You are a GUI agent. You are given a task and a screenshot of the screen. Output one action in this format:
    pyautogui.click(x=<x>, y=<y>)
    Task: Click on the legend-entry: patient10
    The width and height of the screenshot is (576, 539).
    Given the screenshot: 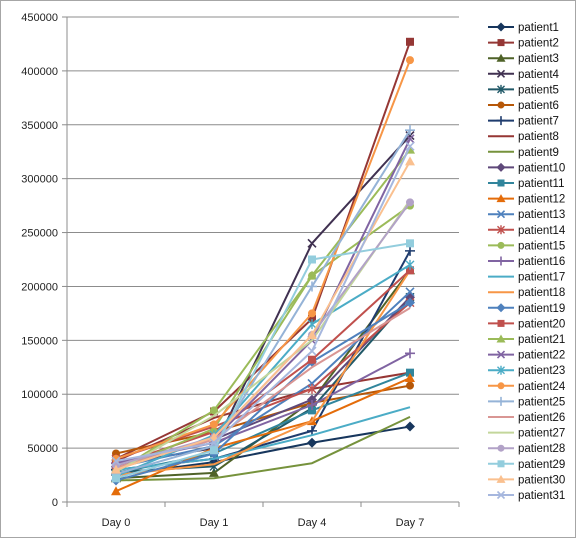 What is the action you would take?
    pyautogui.click(x=526, y=168)
    